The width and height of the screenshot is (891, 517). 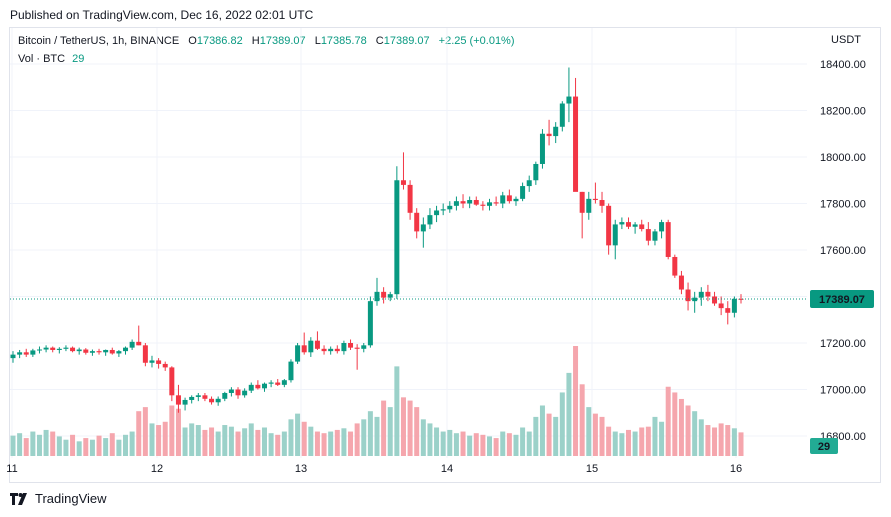 What do you see at coordinates (18, 498) in the screenshot?
I see `tradingview-logo-icon` at bounding box center [18, 498].